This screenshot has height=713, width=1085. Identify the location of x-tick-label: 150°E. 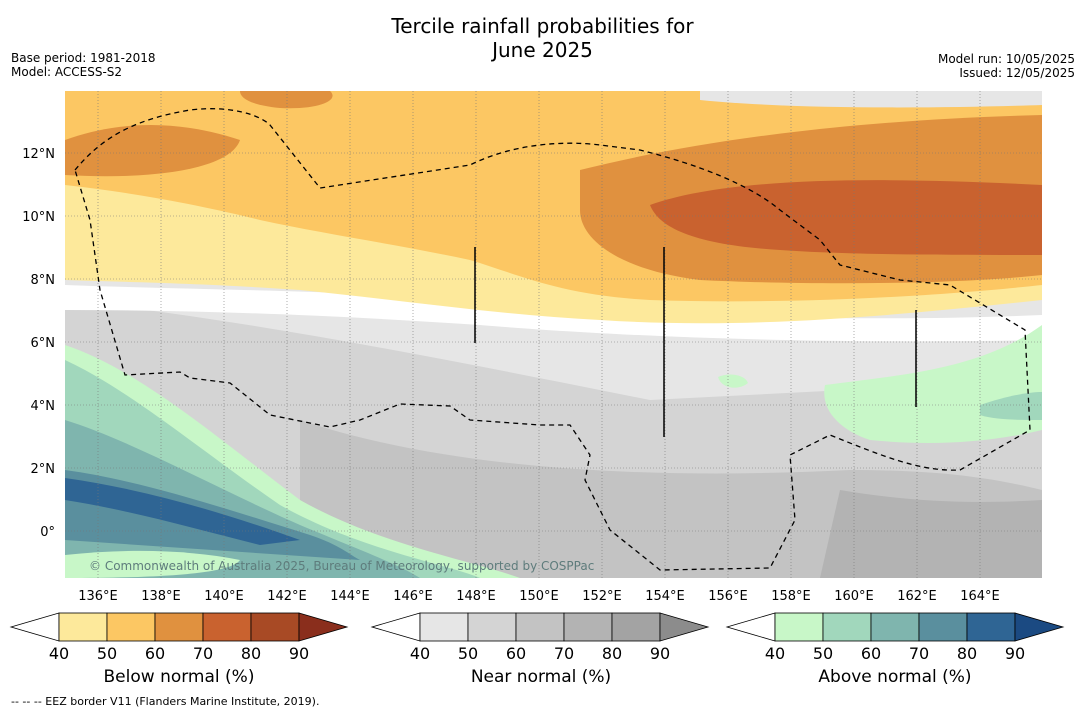
(539, 596).